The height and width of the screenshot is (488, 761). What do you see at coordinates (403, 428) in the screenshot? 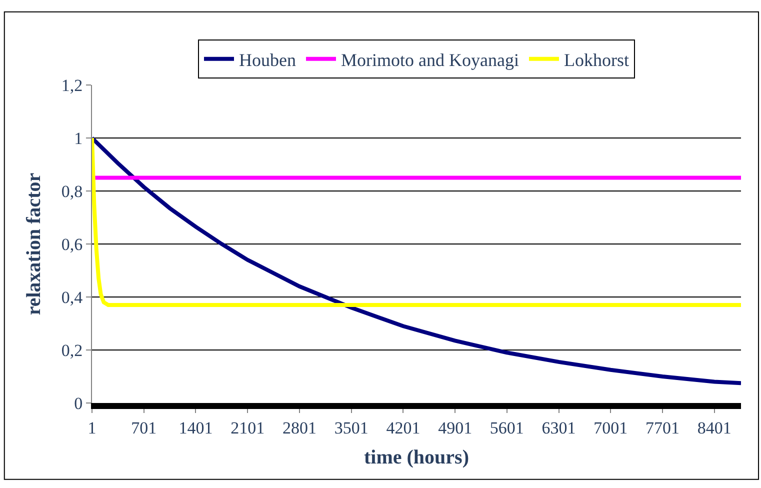
I see `x-tick-label: 4201` at bounding box center [403, 428].